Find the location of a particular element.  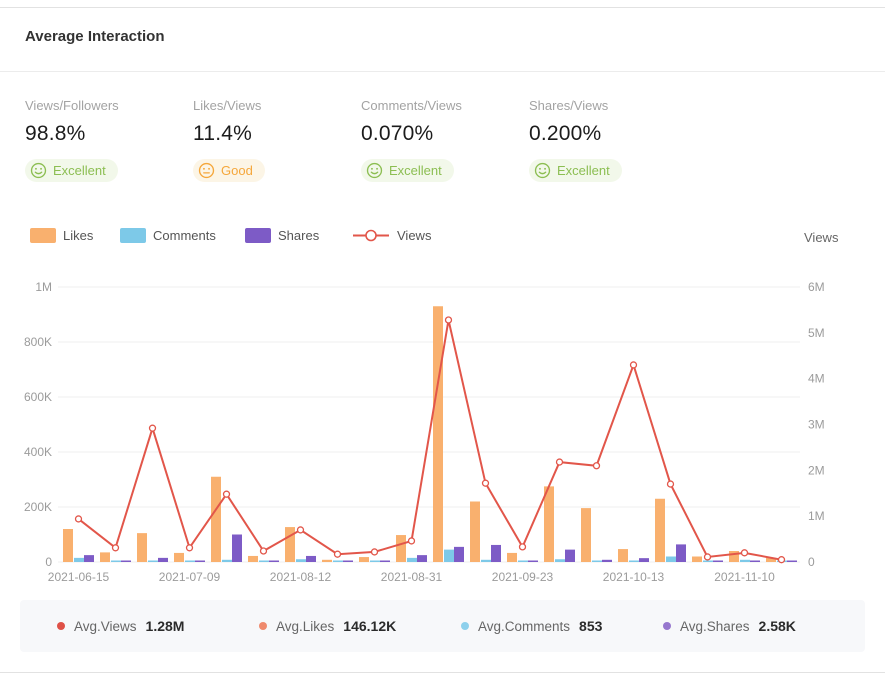

metric-label: Shares/Views is located at coordinates (569, 105).